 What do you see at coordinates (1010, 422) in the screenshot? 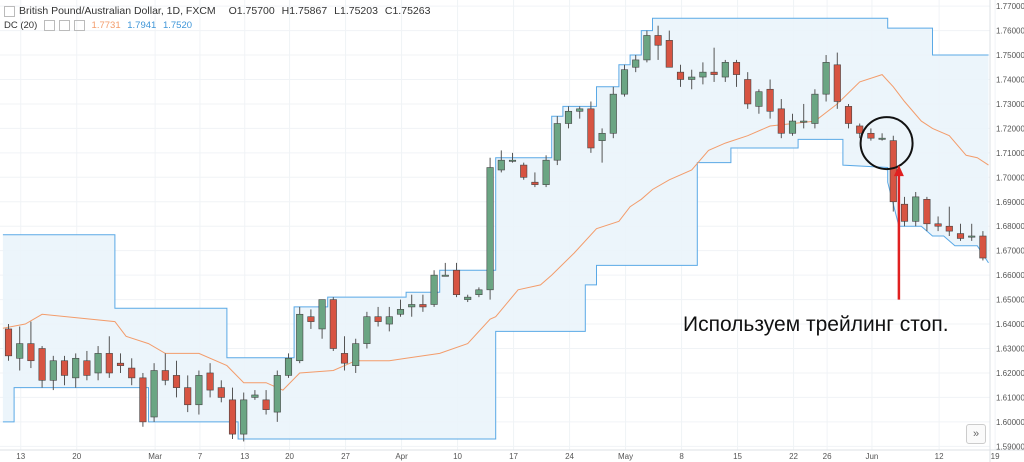
I see `y-tick-label: 1.60000` at bounding box center [1010, 422].